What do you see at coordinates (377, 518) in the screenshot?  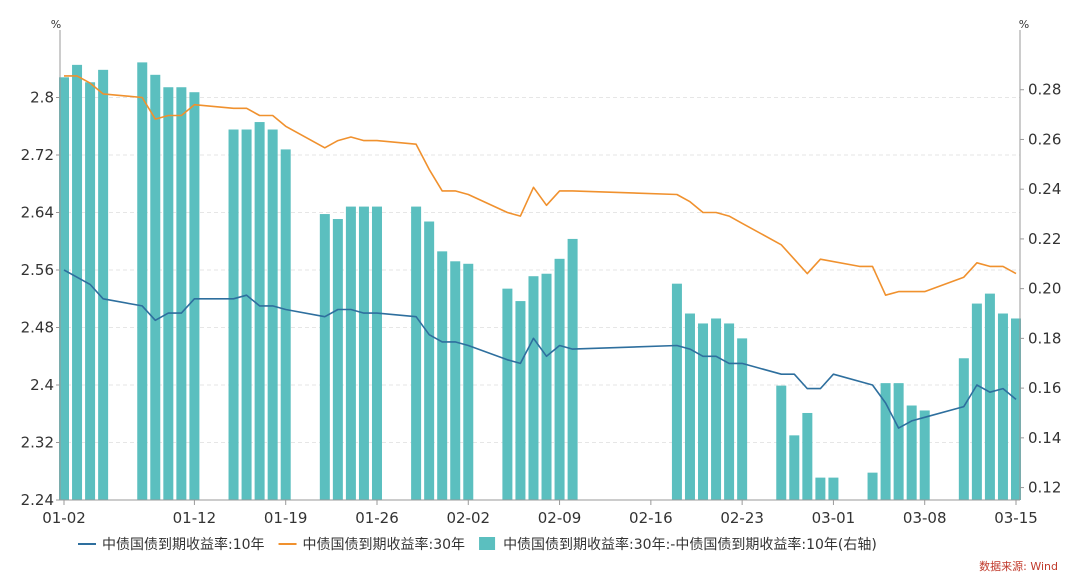 I see `x-tick-label: 01-26` at bounding box center [377, 518].